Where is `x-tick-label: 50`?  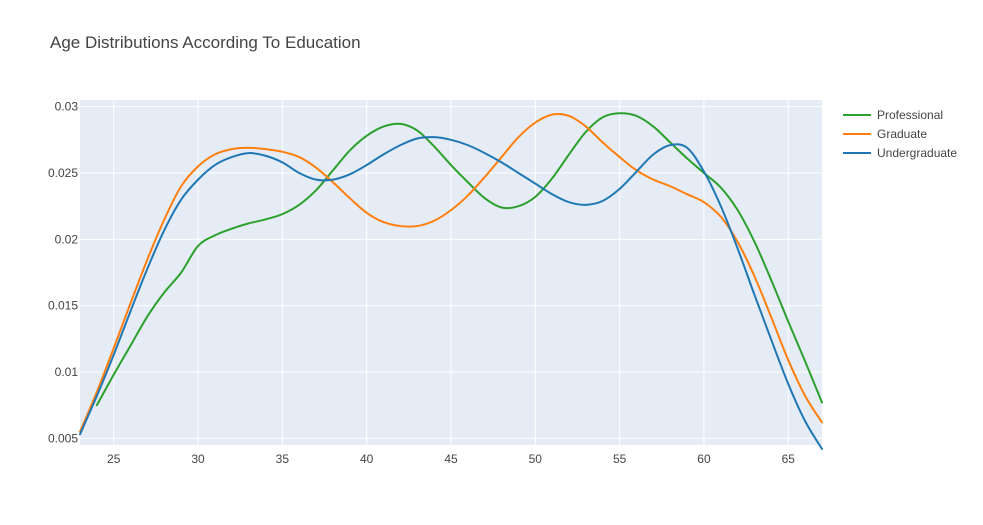 x-tick-label: 50 is located at coordinates (536, 459).